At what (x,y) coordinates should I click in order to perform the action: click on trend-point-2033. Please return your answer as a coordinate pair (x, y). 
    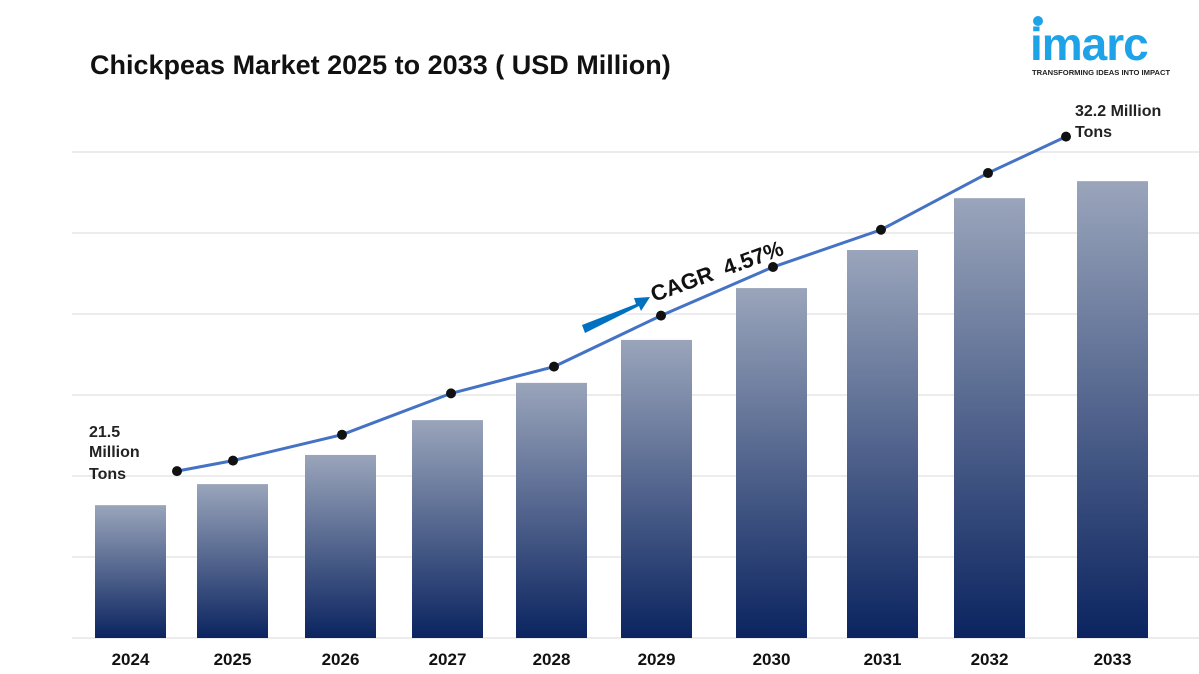
    Looking at the image, I should click on (1066, 136).